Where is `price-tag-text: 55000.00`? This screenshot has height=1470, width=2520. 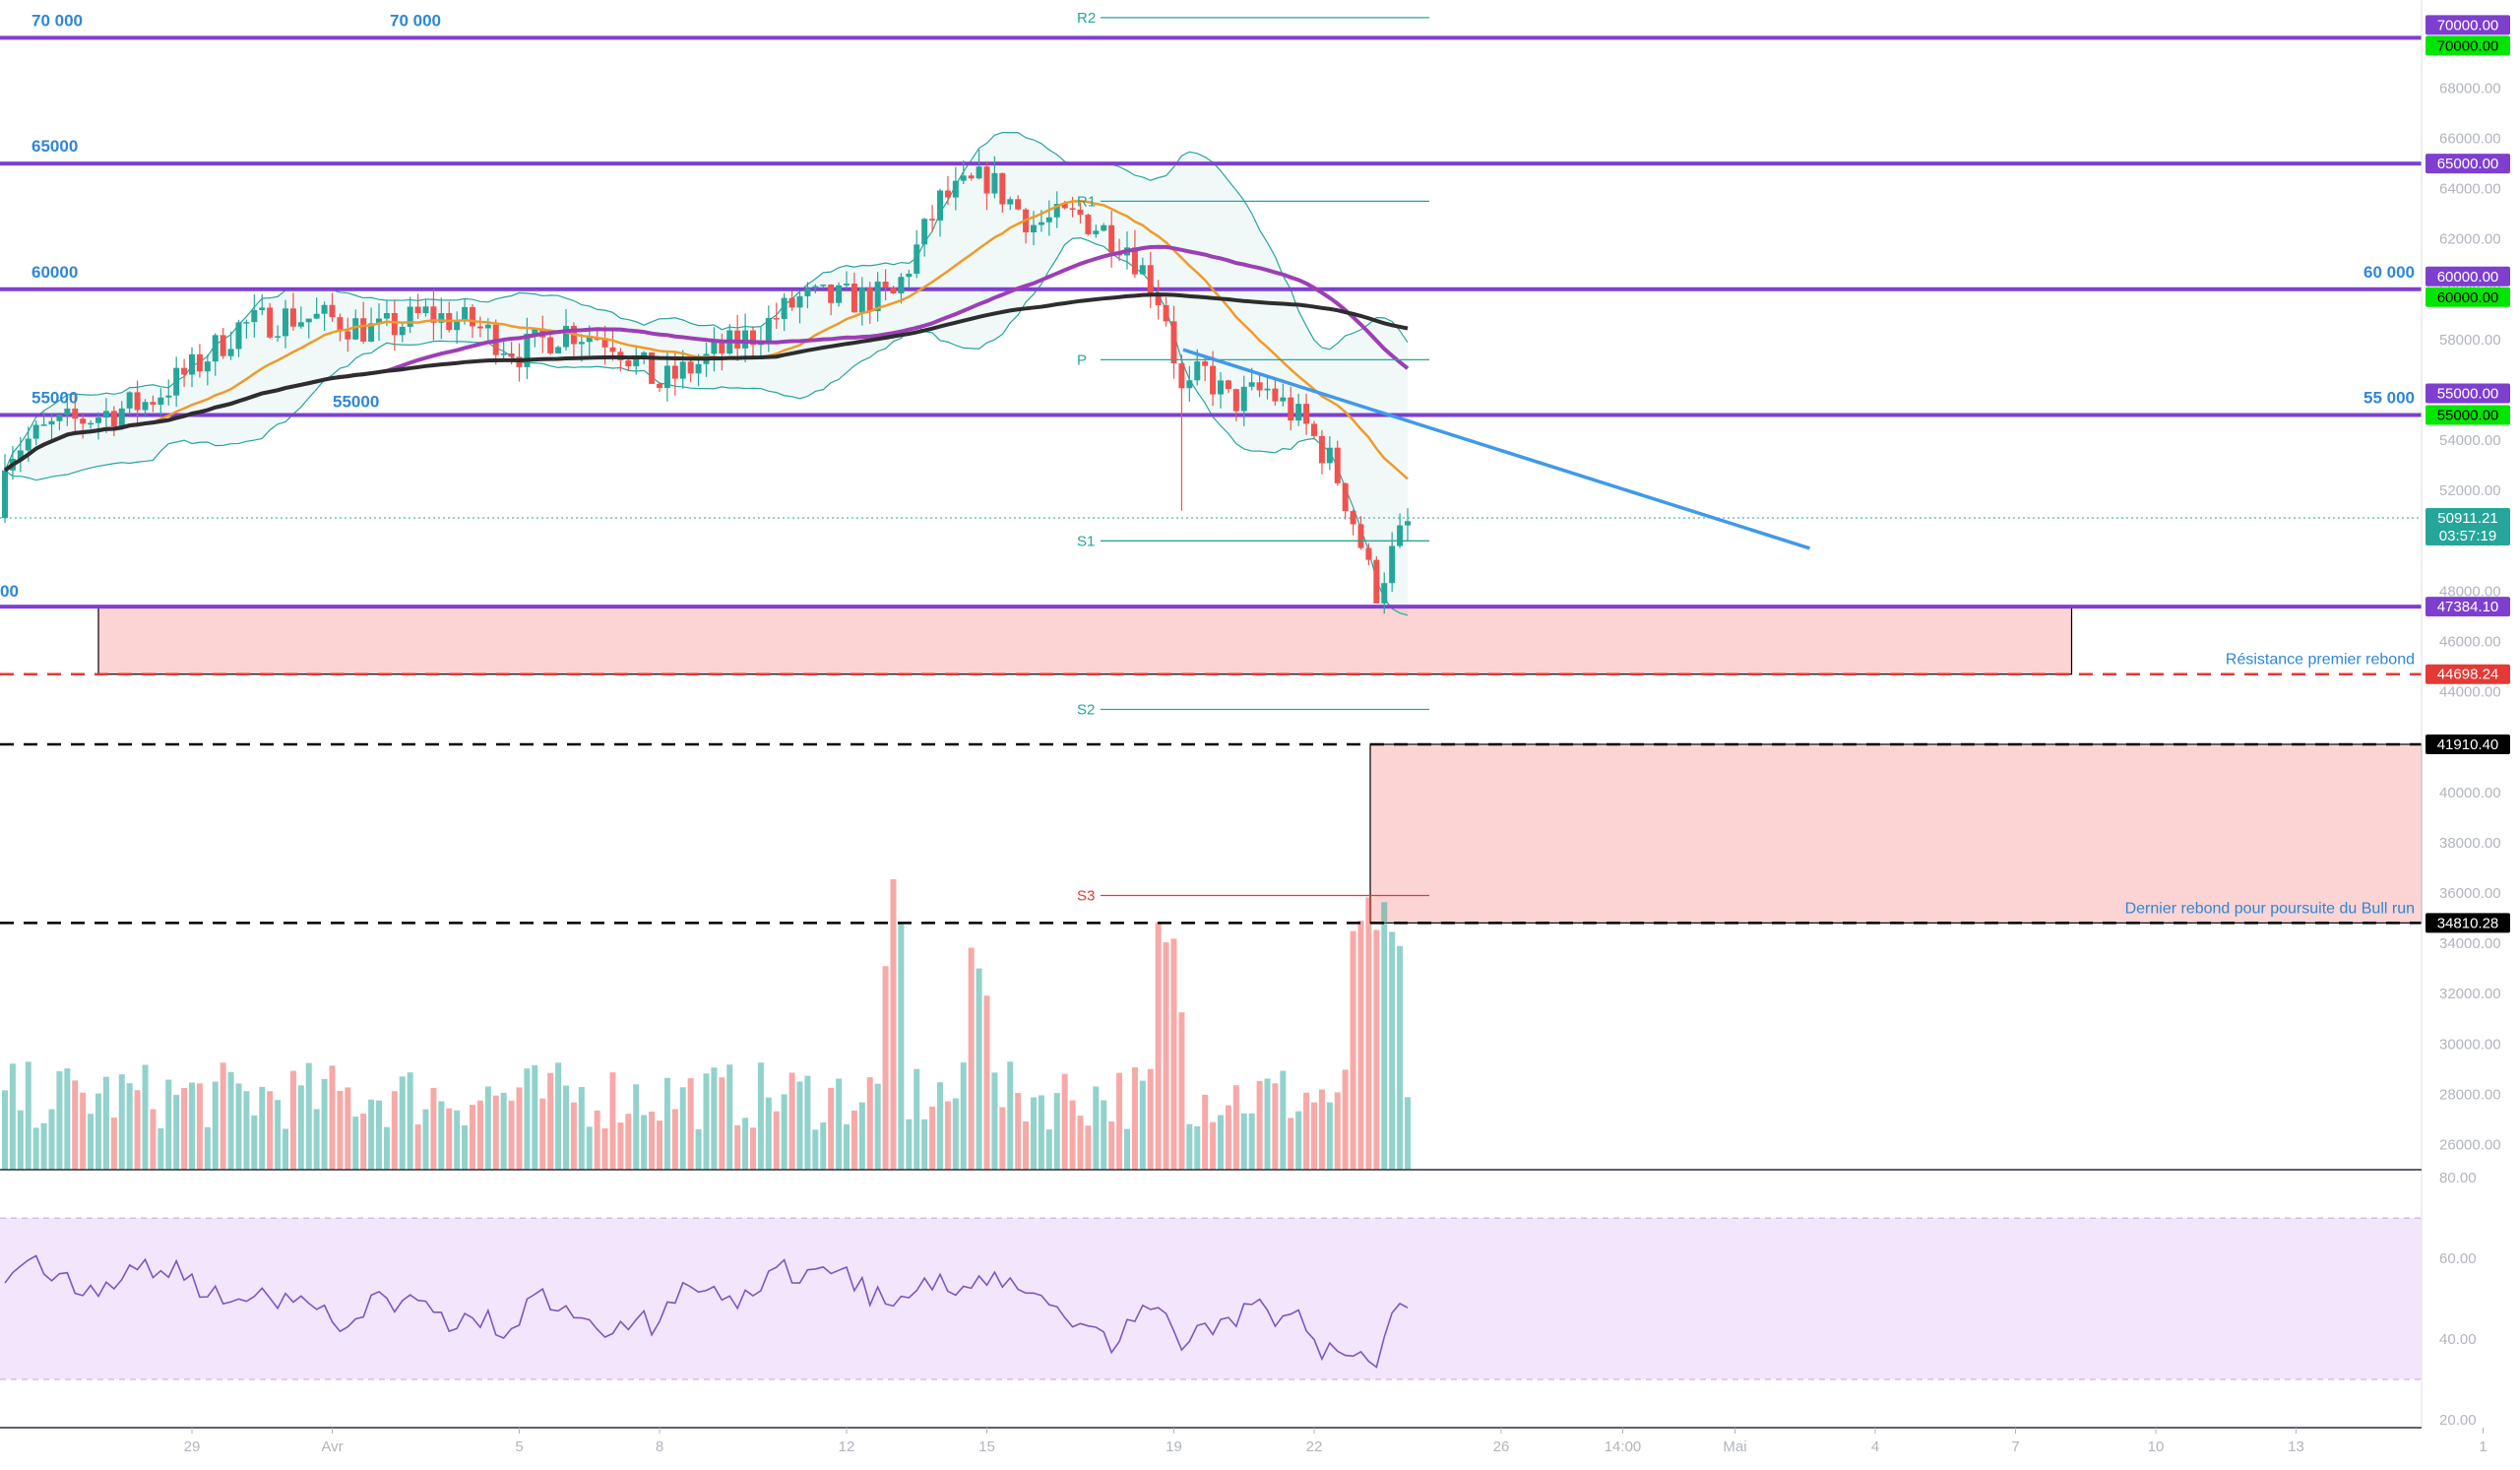
price-tag-text: 55000.00 is located at coordinates (2468, 416).